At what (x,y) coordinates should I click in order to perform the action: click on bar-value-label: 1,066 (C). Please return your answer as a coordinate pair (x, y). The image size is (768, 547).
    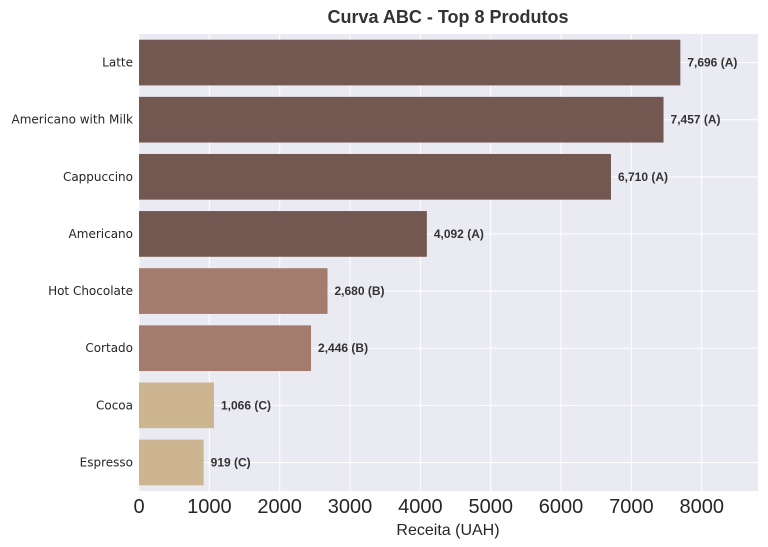
    Looking at the image, I should click on (246, 405).